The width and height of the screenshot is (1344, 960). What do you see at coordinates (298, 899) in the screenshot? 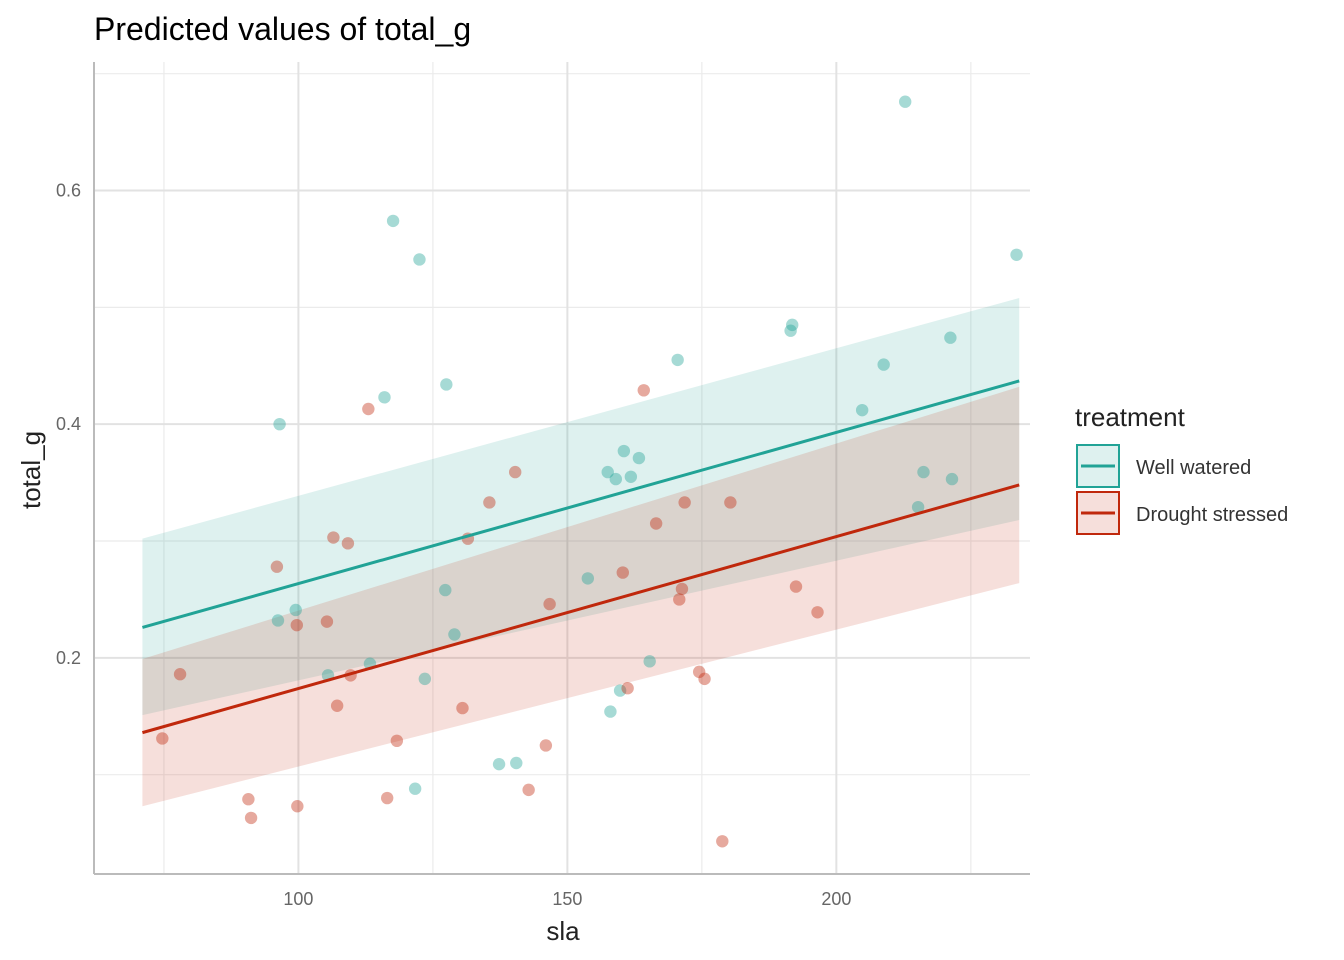
I see `x-tick-label: 100` at bounding box center [298, 899].